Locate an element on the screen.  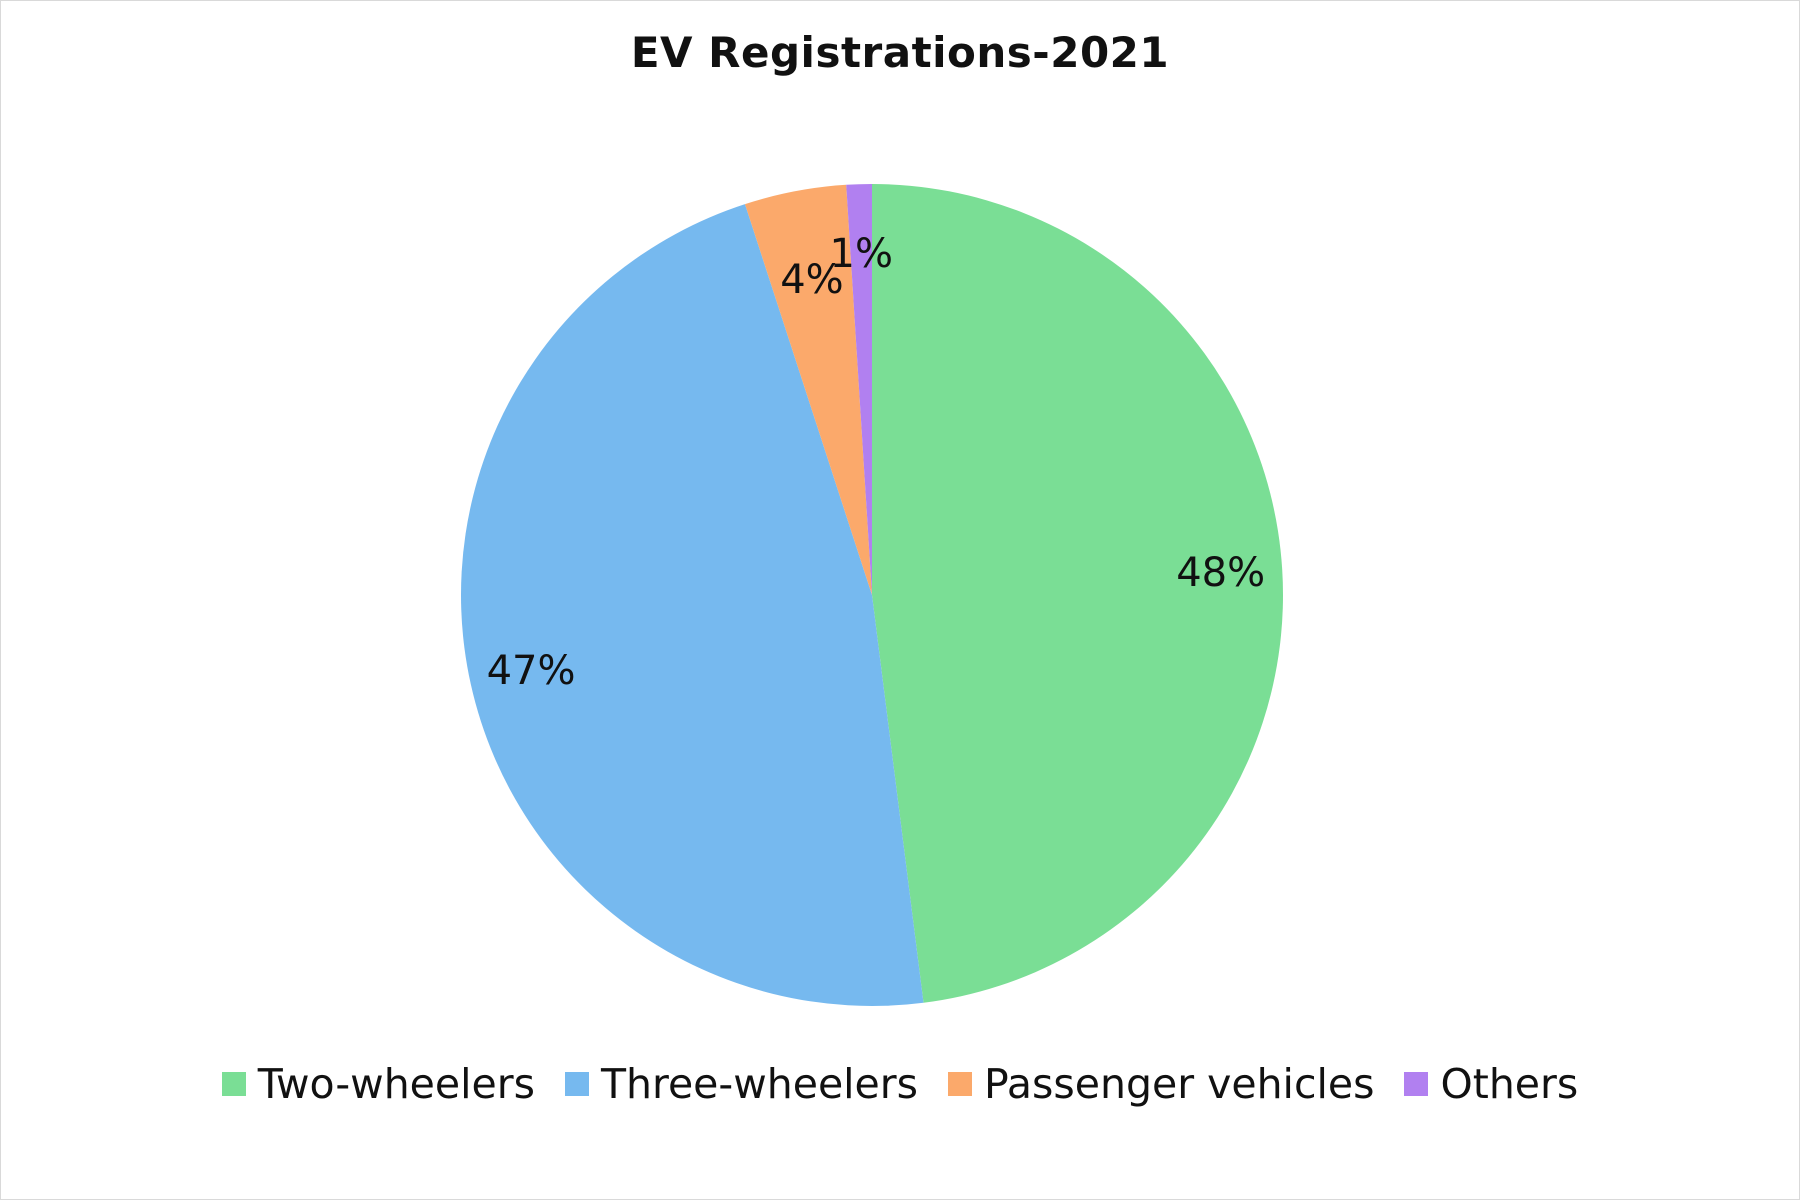
pie-label-three-wheelers: 47% is located at coordinates (531, 671).